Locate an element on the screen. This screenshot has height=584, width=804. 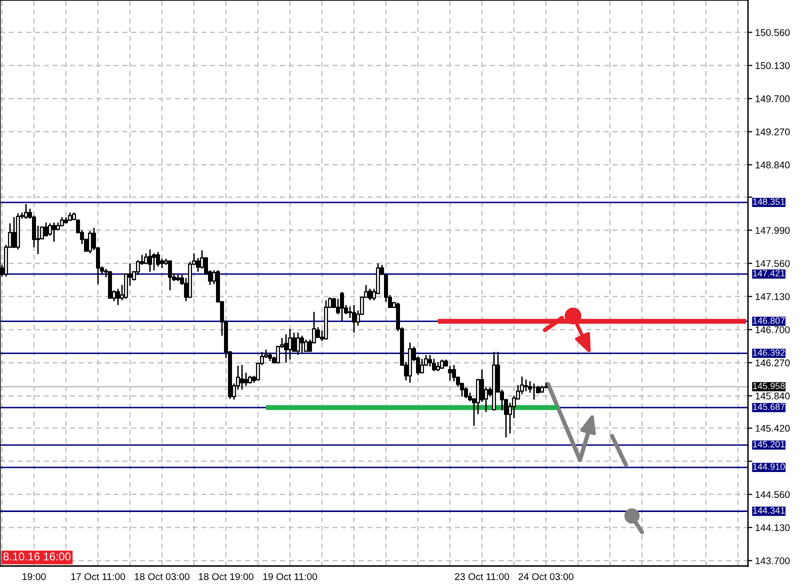
annotation: 8.10.16 16:00 is located at coordinates (37, 556).